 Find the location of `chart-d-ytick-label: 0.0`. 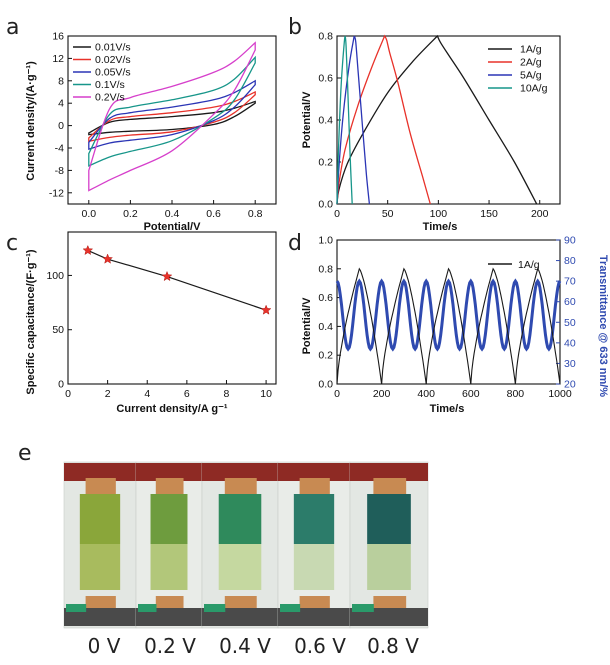

chart-d-ytick-label: 0.0 is located at coordinates (325, 385).